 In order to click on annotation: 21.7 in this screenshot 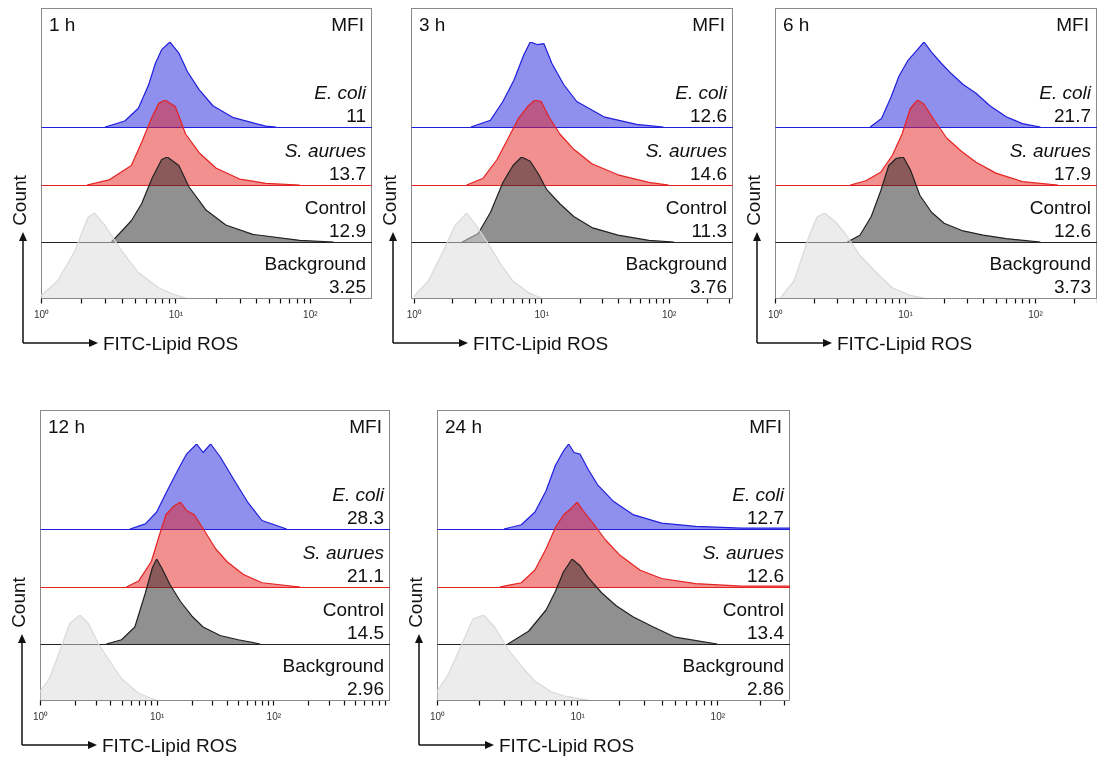, I will do `click(1072, 115)`.